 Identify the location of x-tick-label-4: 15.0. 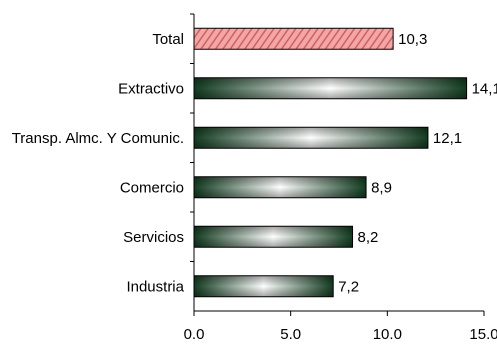
(483, 334).